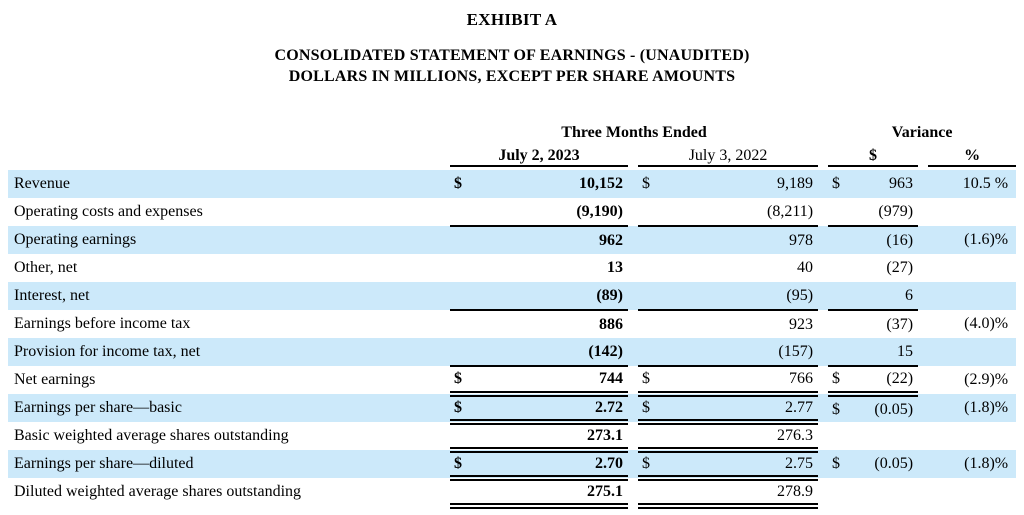  What do you see at coordinates (55, 379) in the screenshot?
I see `row-label: Net earnings` at bounding box center [55, 379].